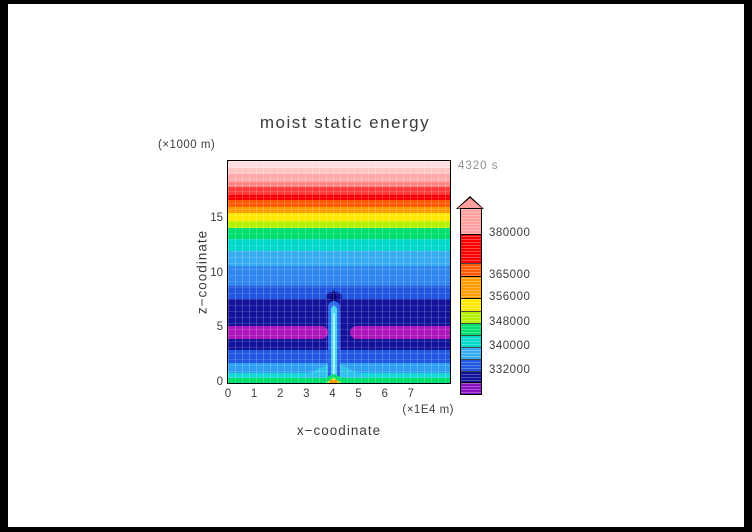 Image resolution: width=752 pixels, height=532 pixels. Describe the element at coordinates (219, 382) in the screenshot. I see `z-tick-label: 0` at that location.